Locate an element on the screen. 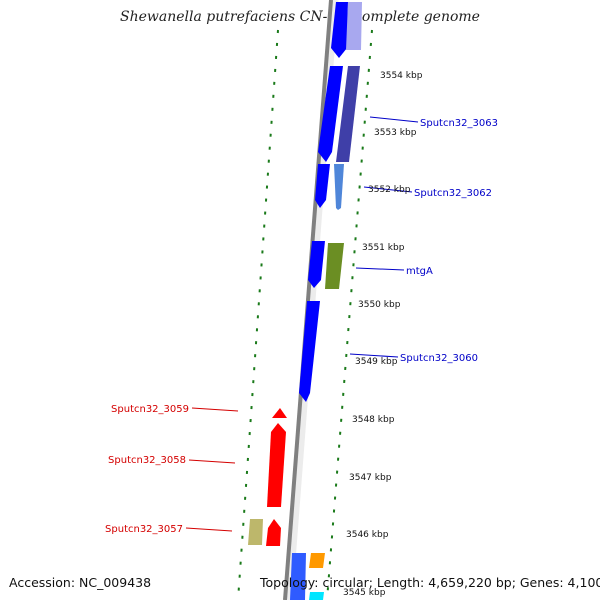 This screenshot has height=600, width=600. backbone is located at coordinates (308, 300).